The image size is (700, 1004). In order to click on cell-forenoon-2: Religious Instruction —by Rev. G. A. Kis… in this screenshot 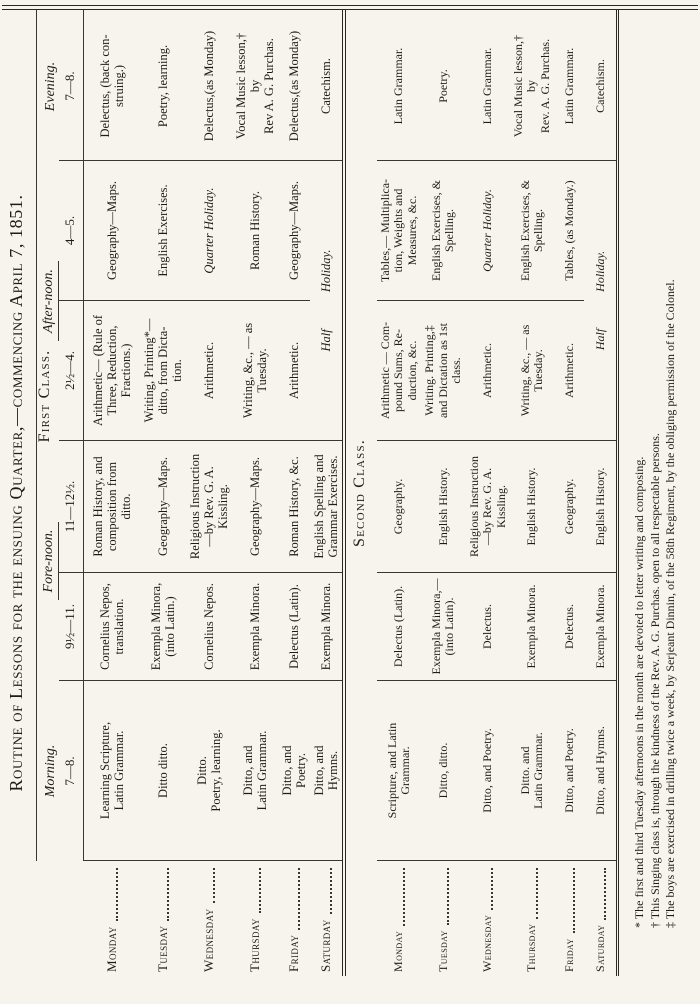, I will do `click(487, 507)`.